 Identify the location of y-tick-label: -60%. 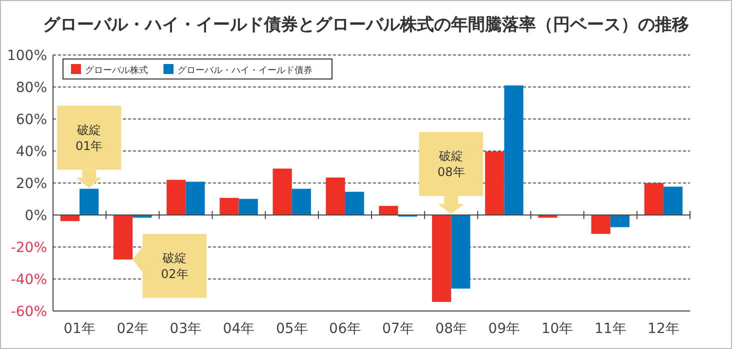
(28, 312).